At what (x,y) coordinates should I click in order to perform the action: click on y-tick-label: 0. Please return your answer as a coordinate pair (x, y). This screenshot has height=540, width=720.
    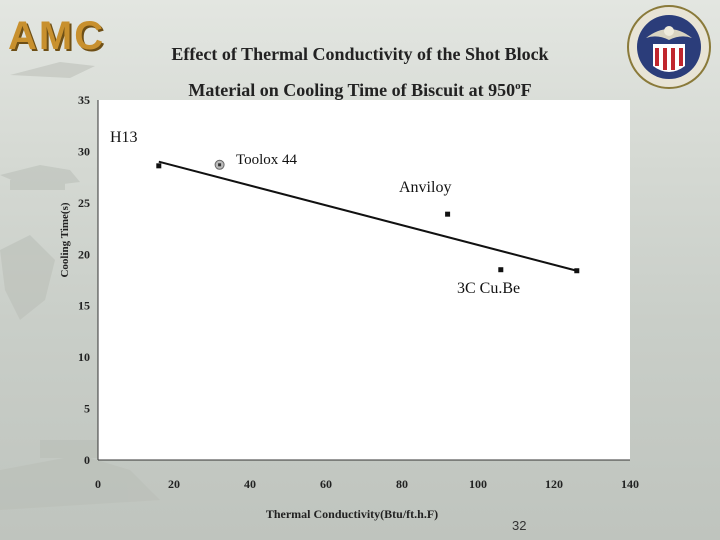
    Looking at the image, I should click on (87, 460).